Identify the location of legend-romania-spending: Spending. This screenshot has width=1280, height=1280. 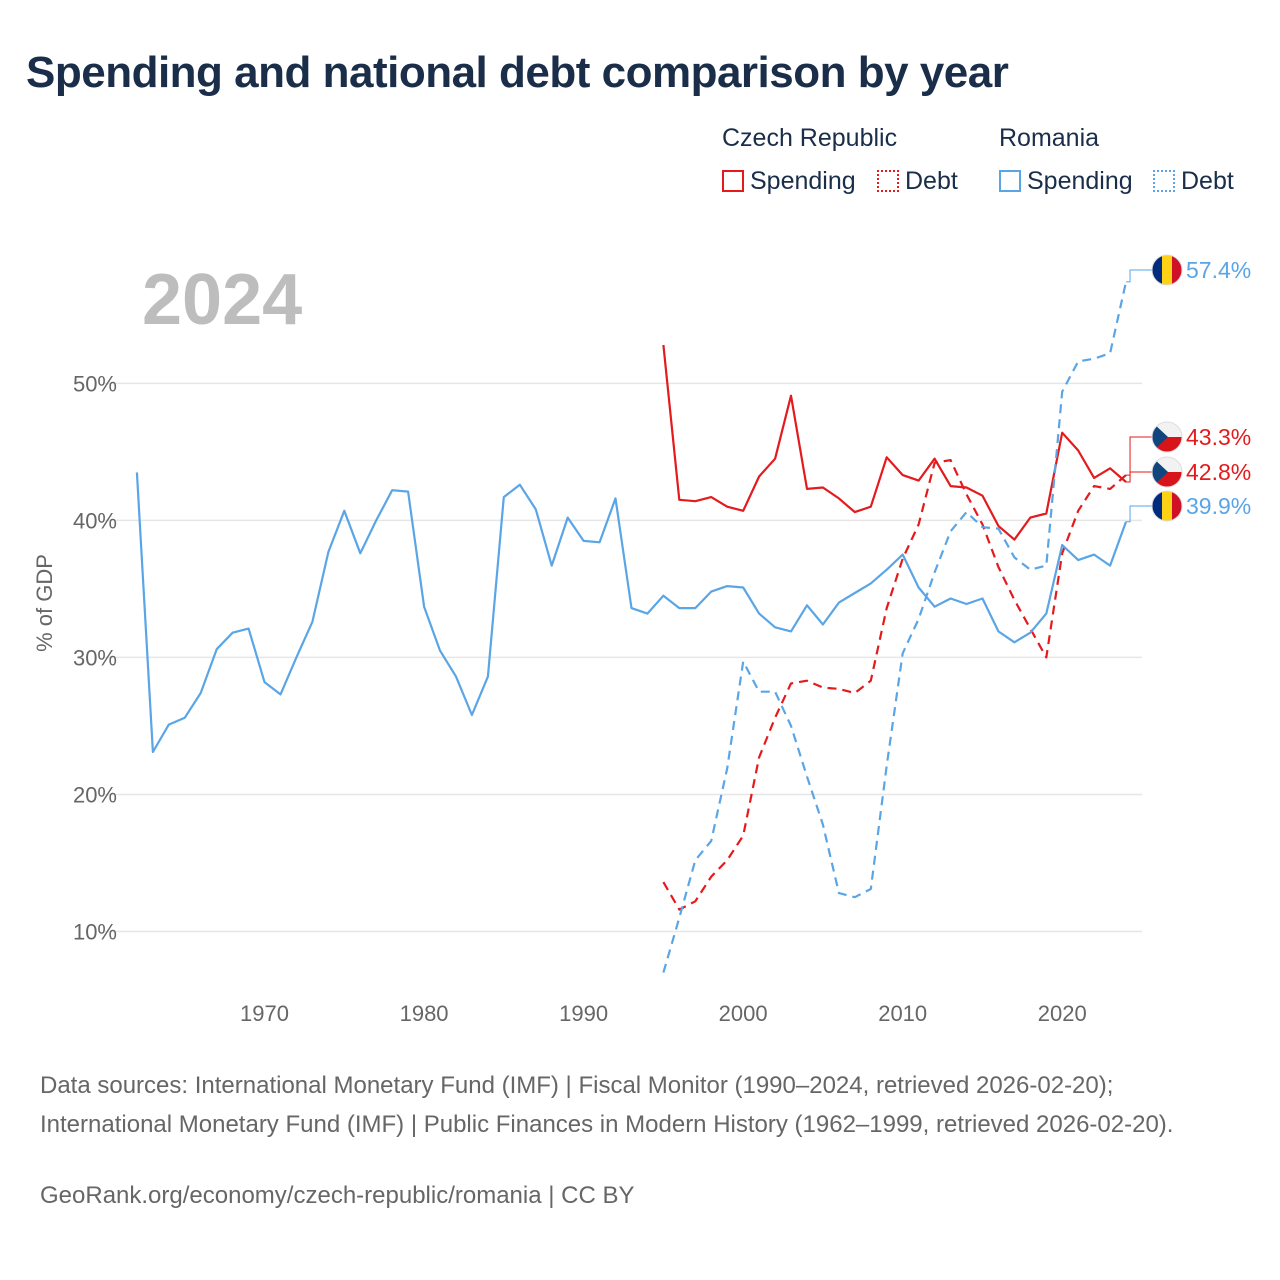
(1066, 181).